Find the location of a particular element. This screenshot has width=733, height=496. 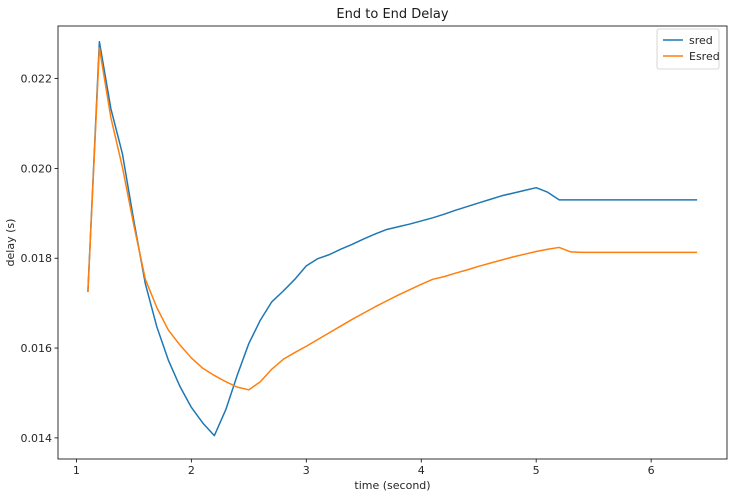

y-axis-ticks: 0.014 0.016 0.018 0.020 0.022 is located at coordinates (39, 259).